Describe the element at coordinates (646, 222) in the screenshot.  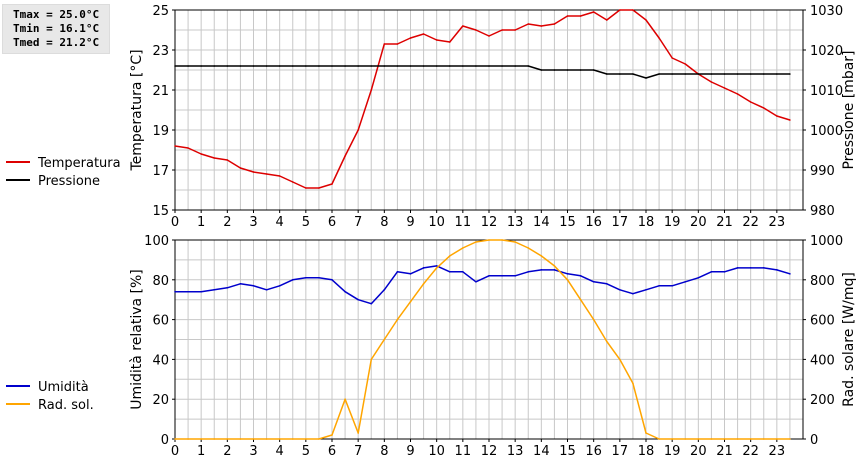
I see `x-tick-label: 18` at that location.